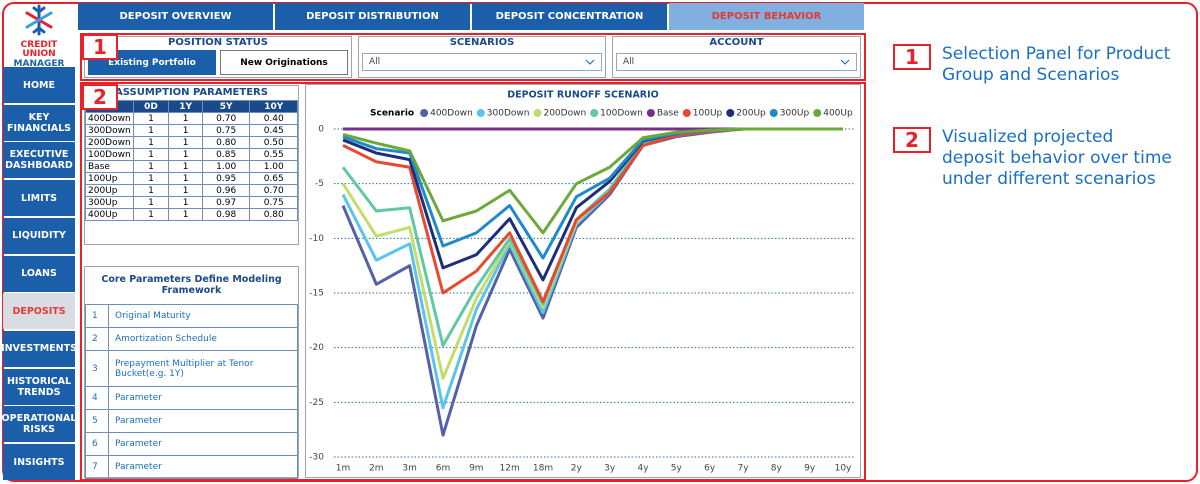 The image size is (1200, 484). I want to click on nav-item: INVESTMENTS, so click(39, 348).